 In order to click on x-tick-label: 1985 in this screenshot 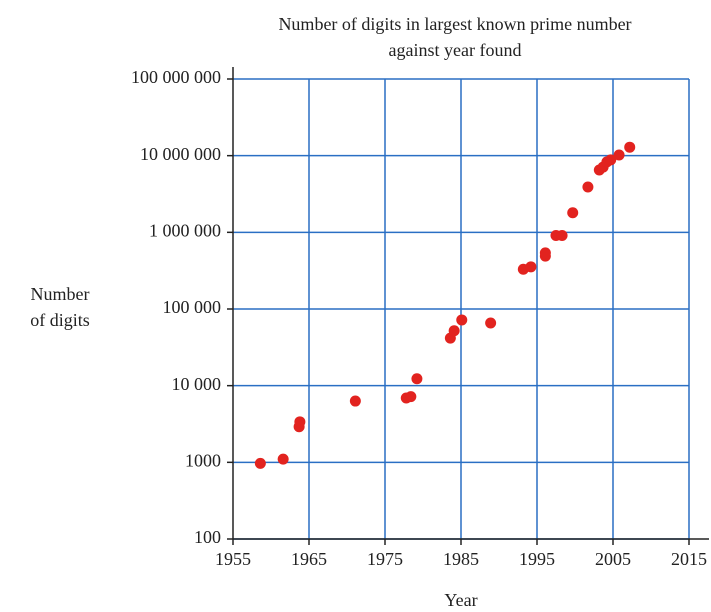, I will do `click(461, 559)`.